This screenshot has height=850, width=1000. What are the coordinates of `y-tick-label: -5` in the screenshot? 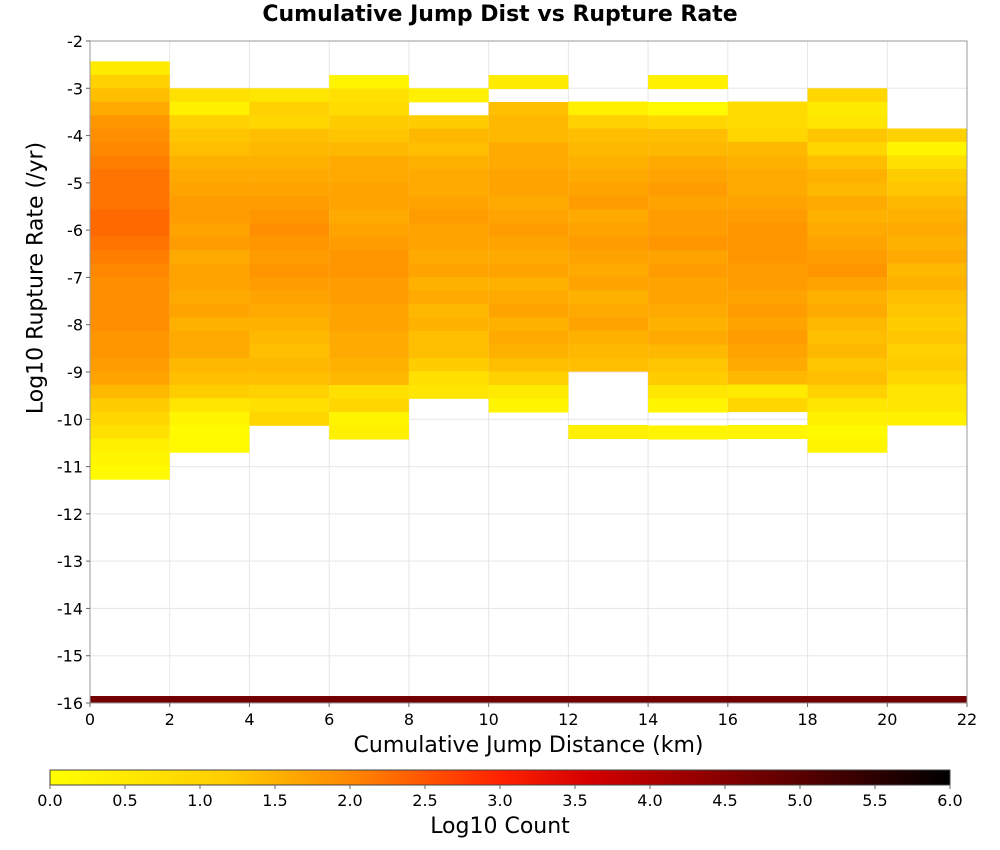 It's located at (75, 183).